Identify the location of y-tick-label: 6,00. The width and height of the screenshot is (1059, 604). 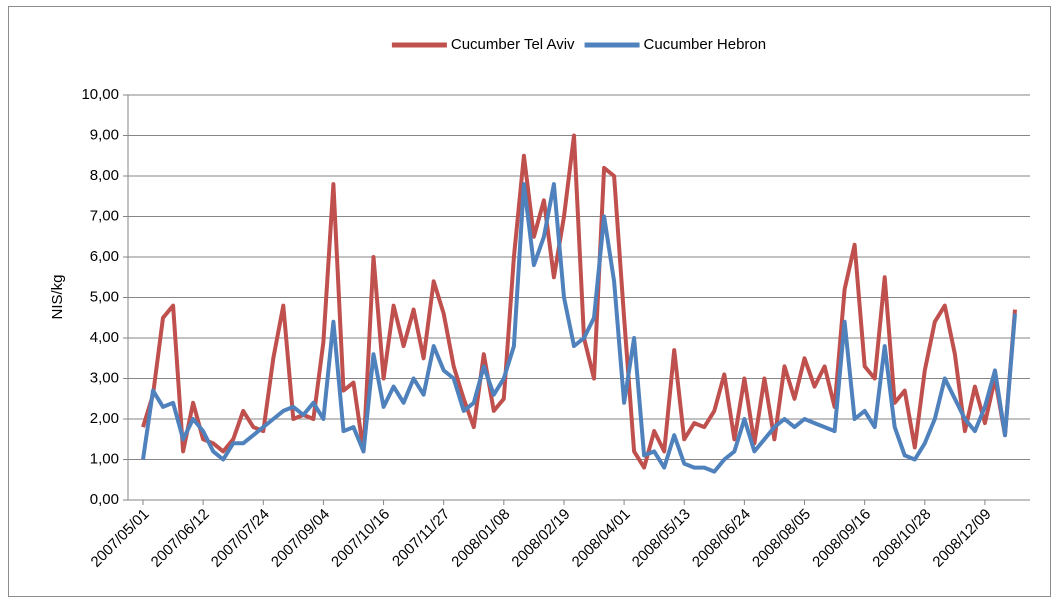
(104, 256).